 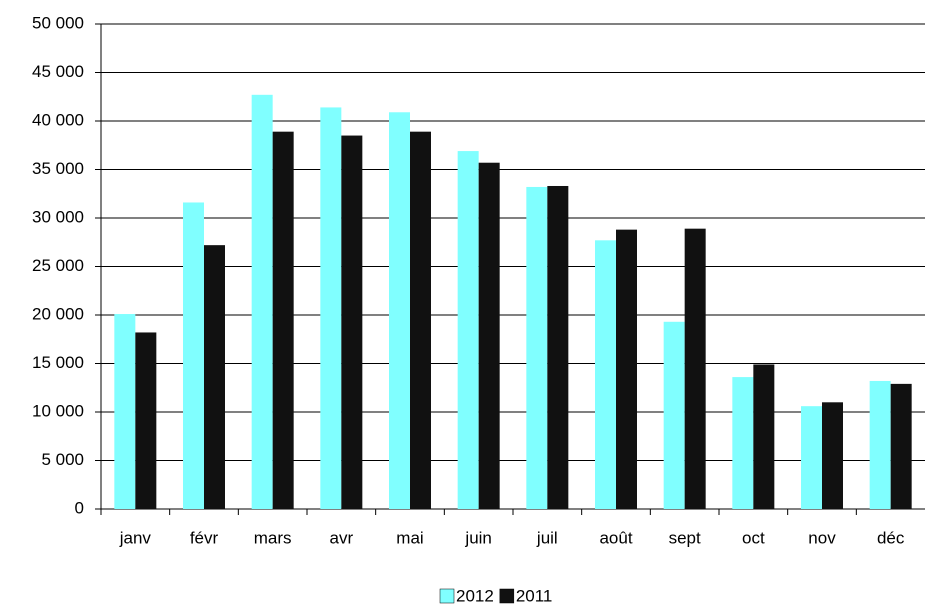 I want to click on y-tick-label: 20 000, so click(x=58, y=313).